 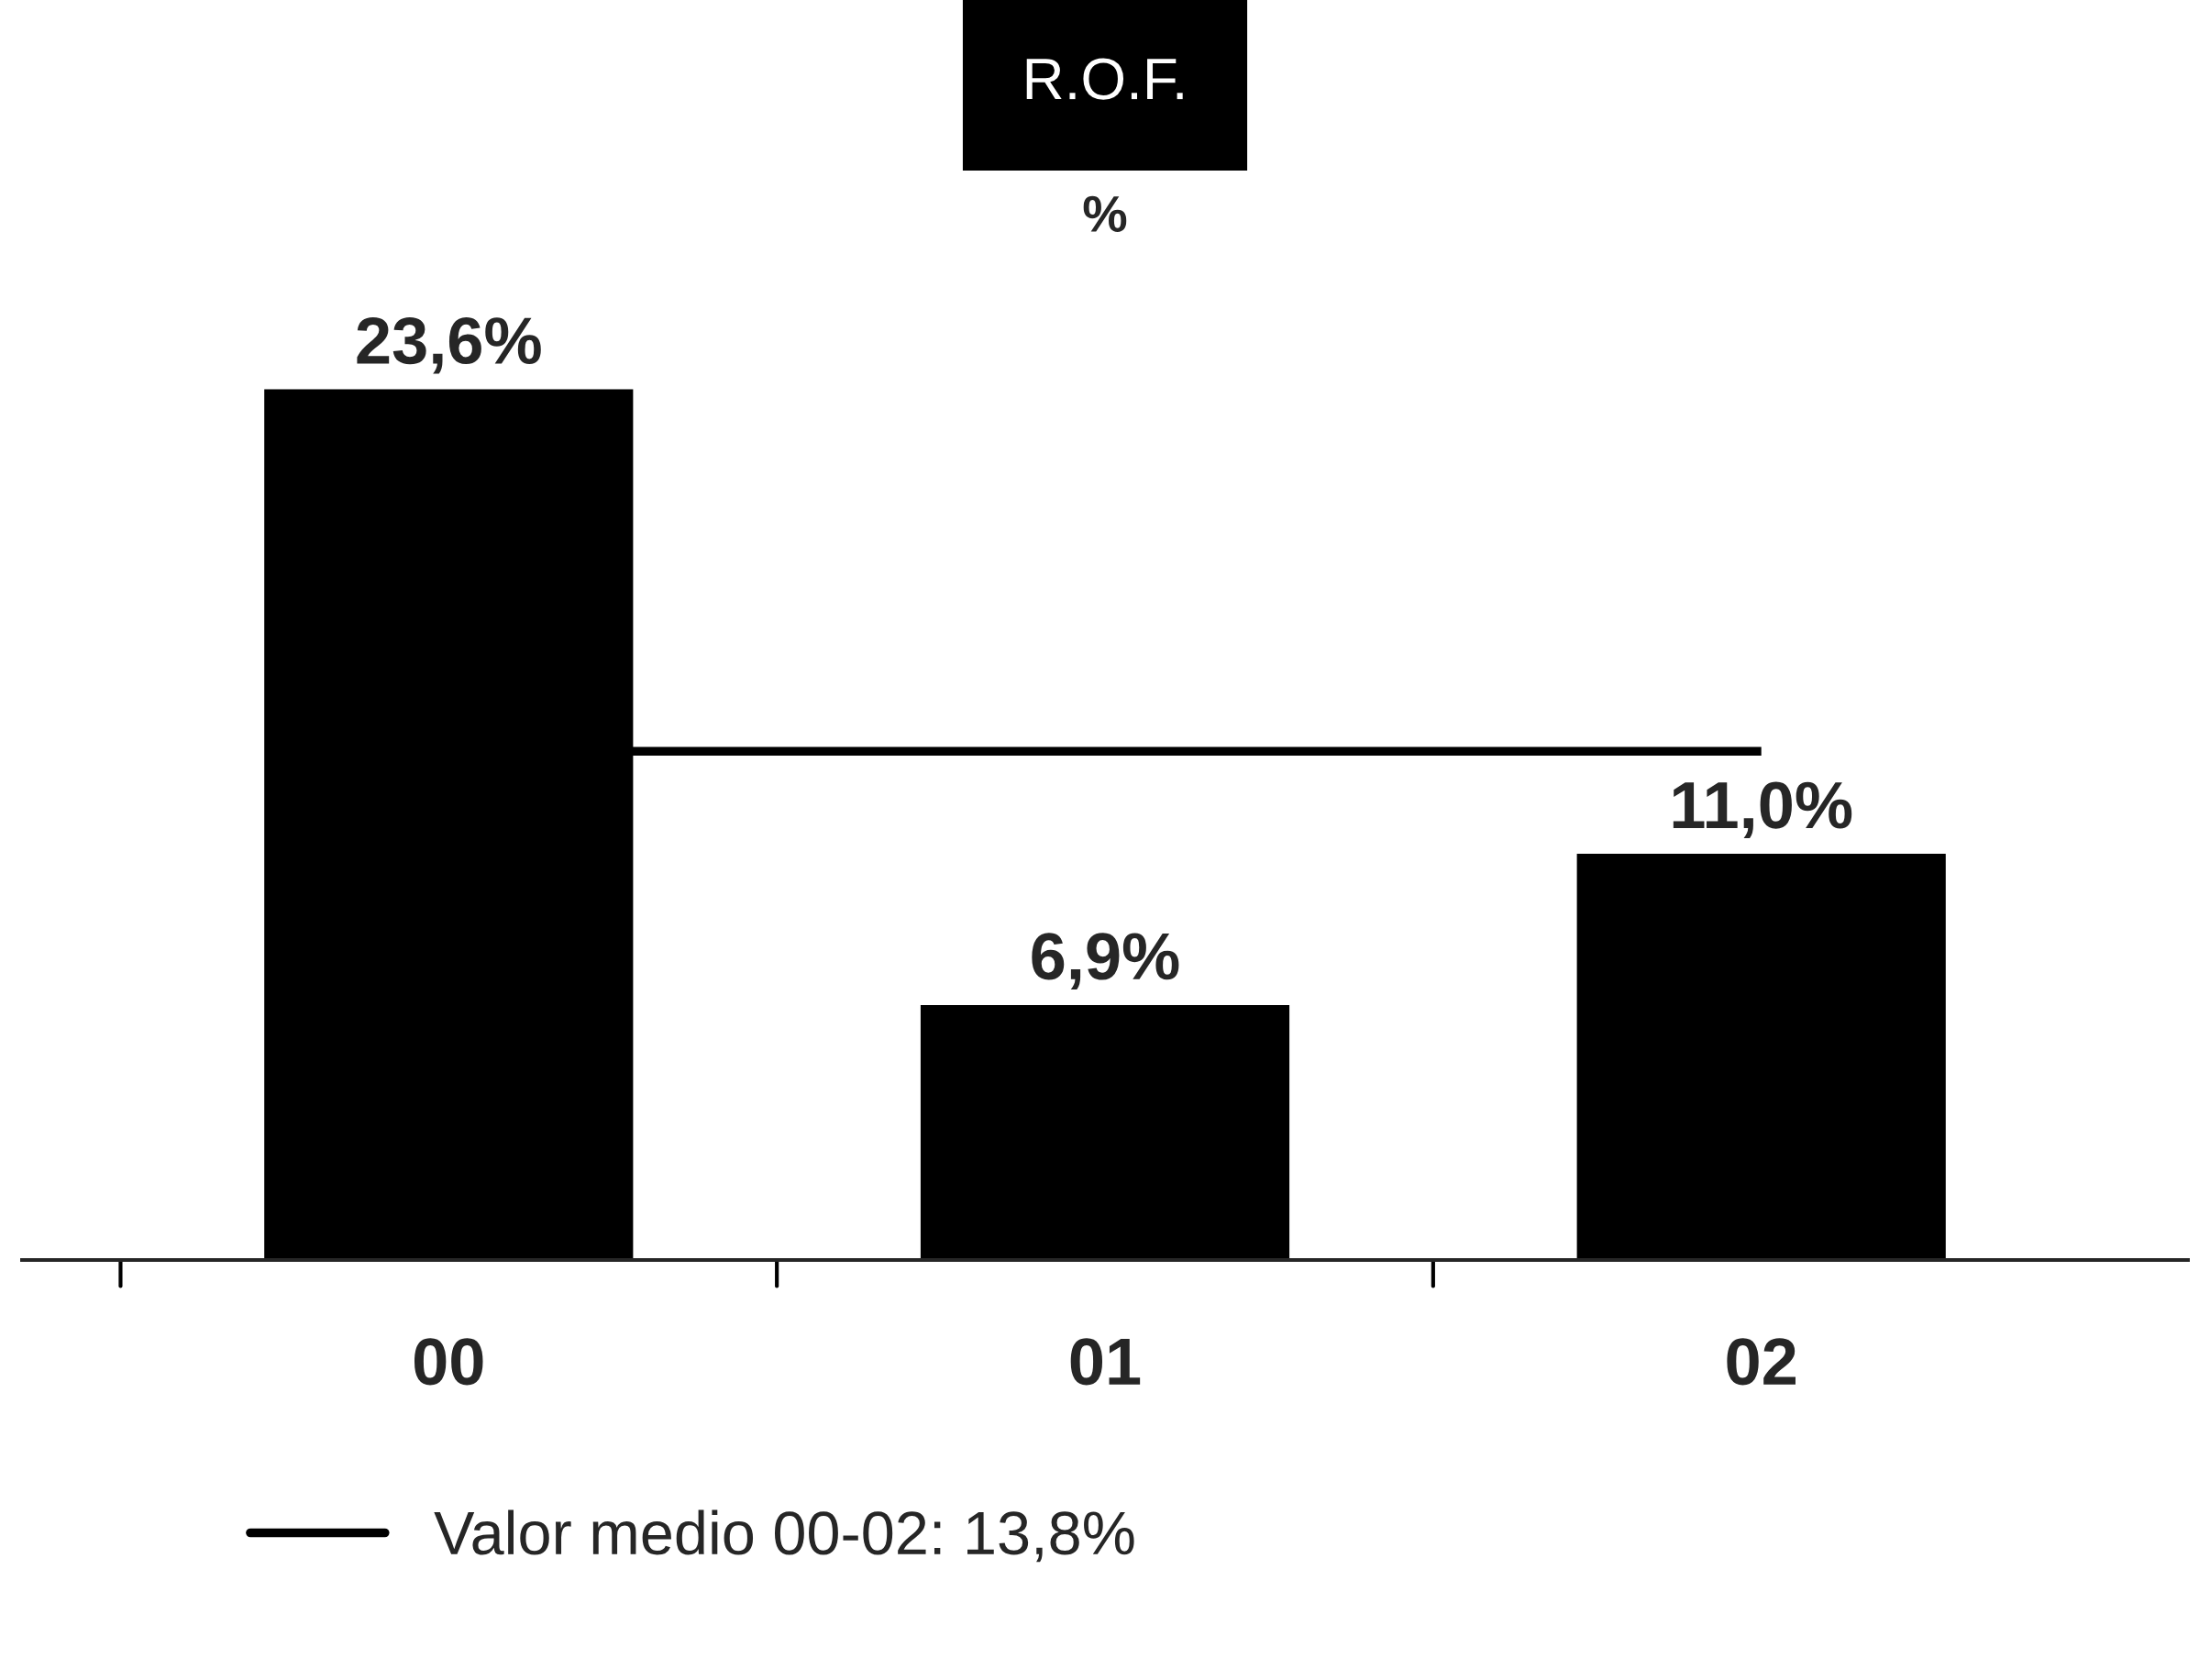 What do you see at coordinates (1105, 961) in the screenshot?
I see `data-label: 6,9%` at bounding box center [1105, 961].